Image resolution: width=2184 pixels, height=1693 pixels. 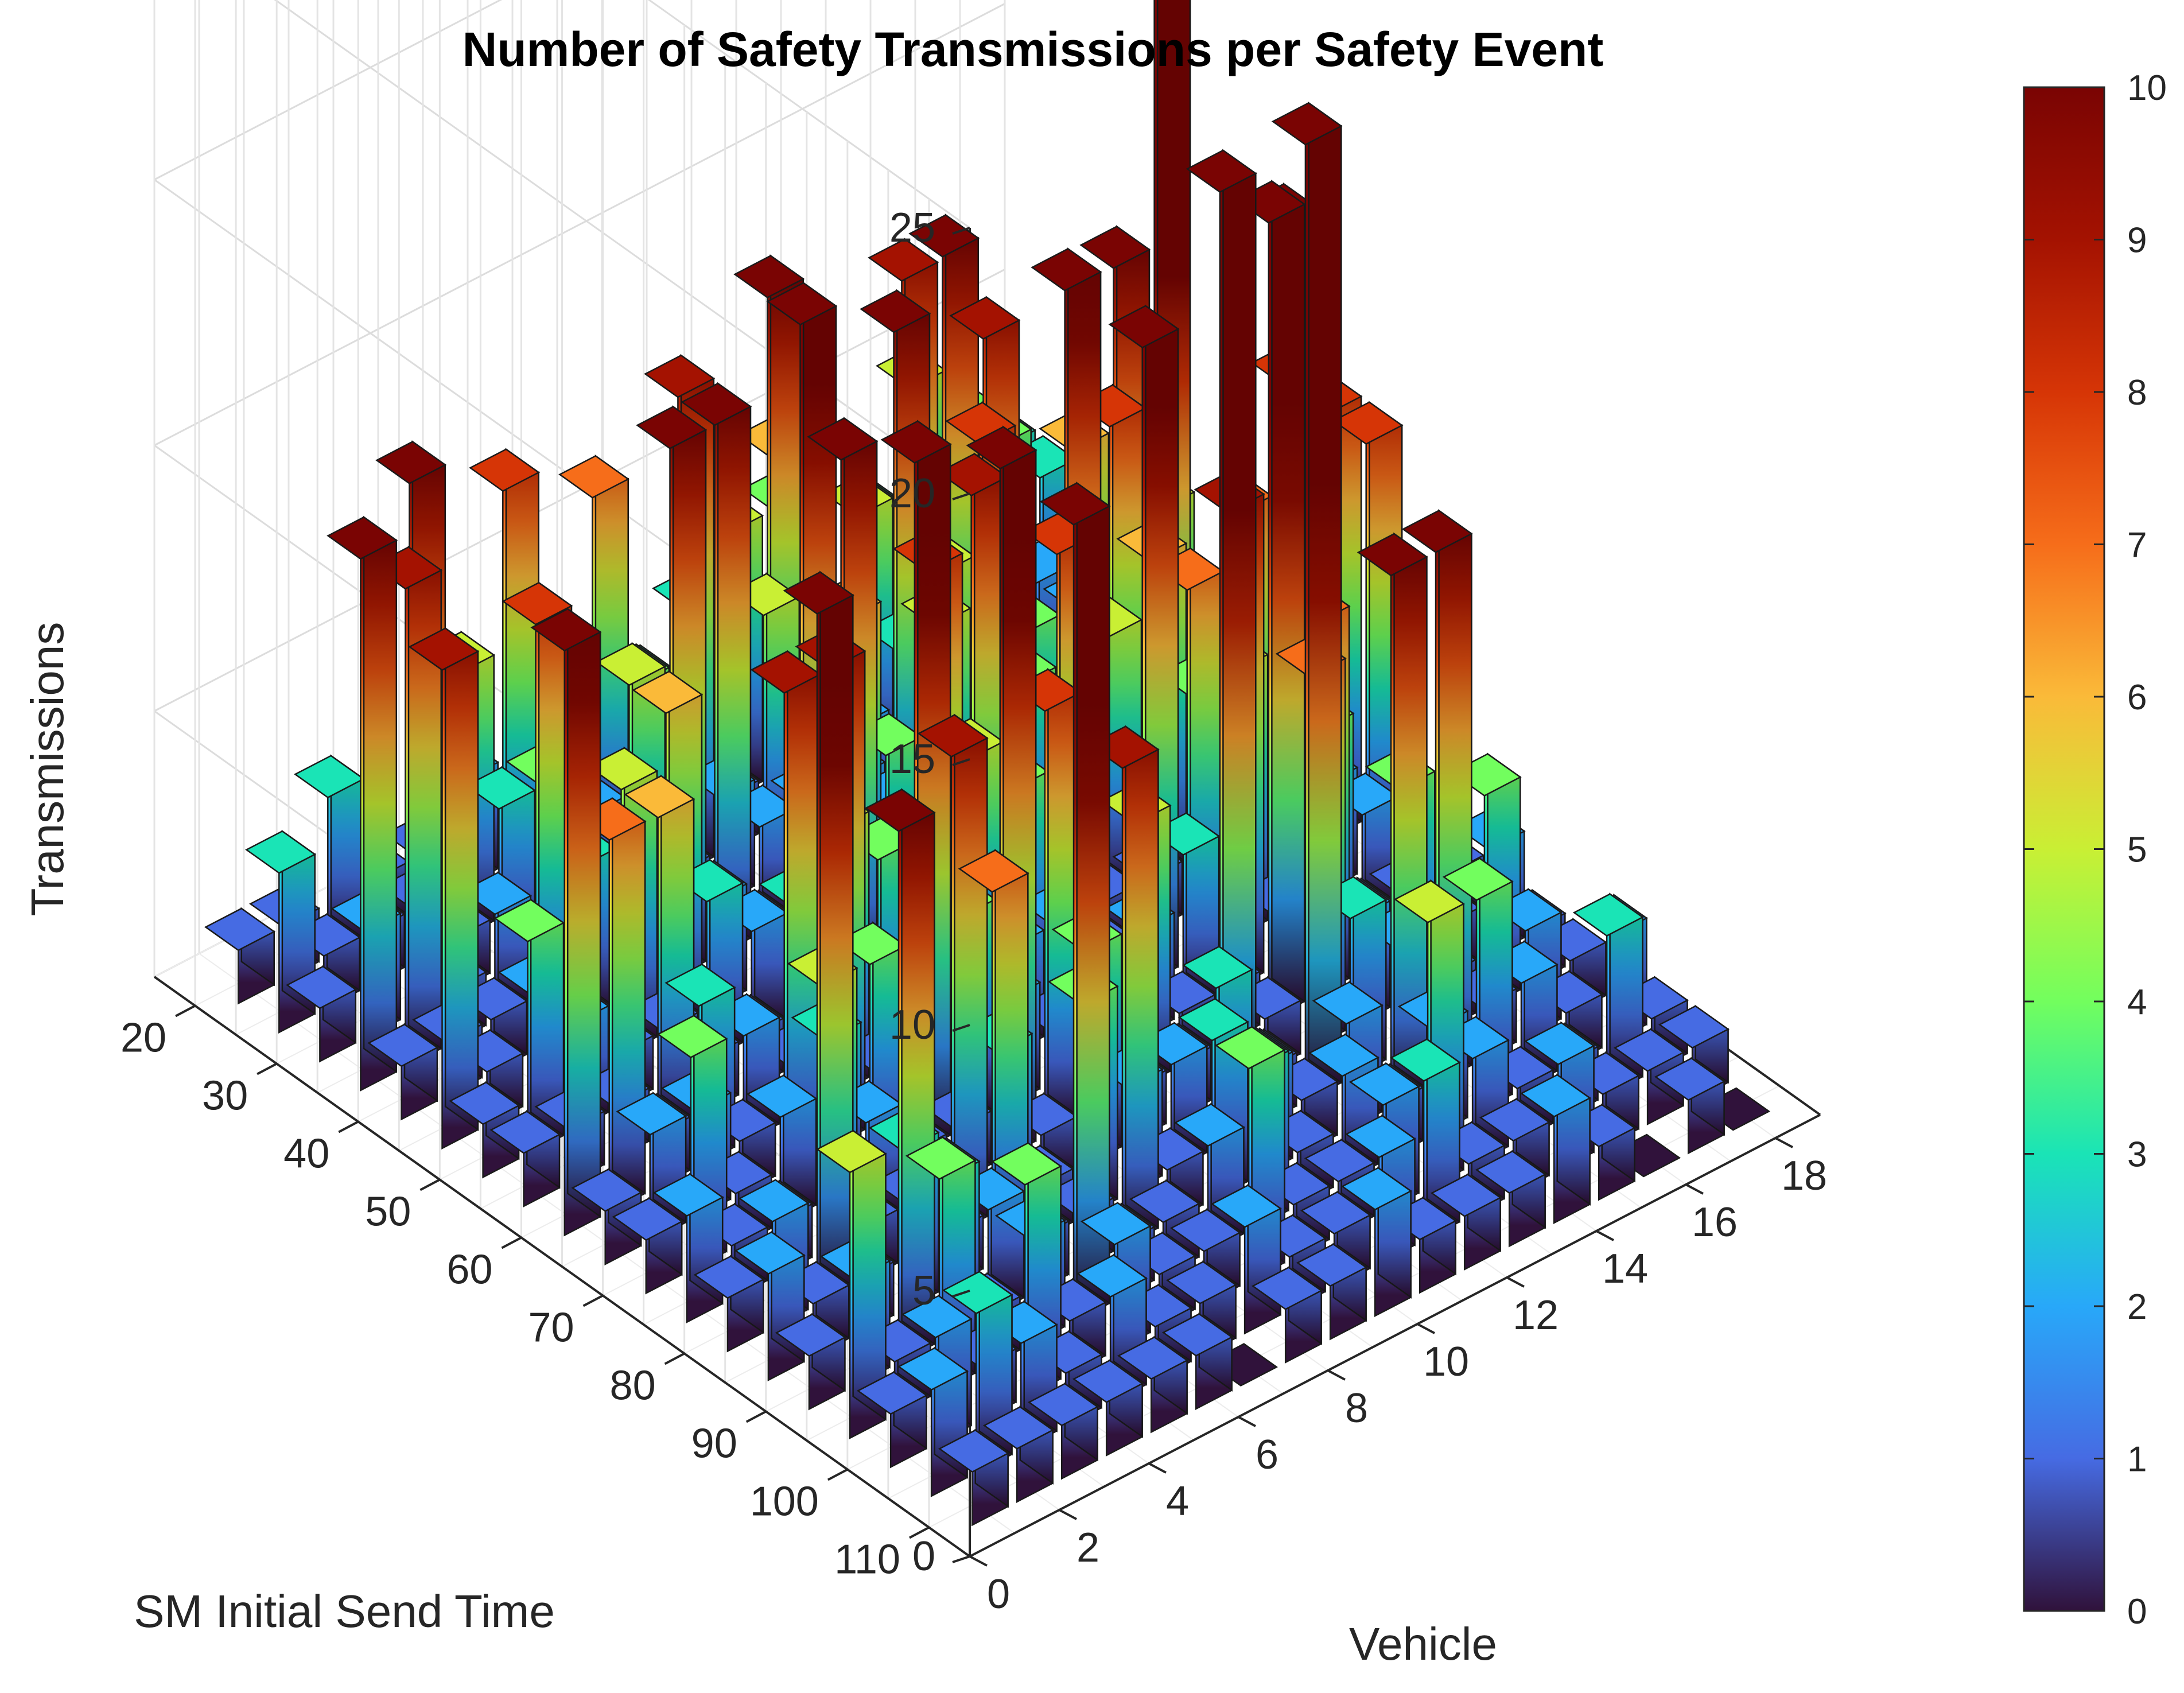 I want to click on z-tick-label: 10, so click(x=912, y=1025).